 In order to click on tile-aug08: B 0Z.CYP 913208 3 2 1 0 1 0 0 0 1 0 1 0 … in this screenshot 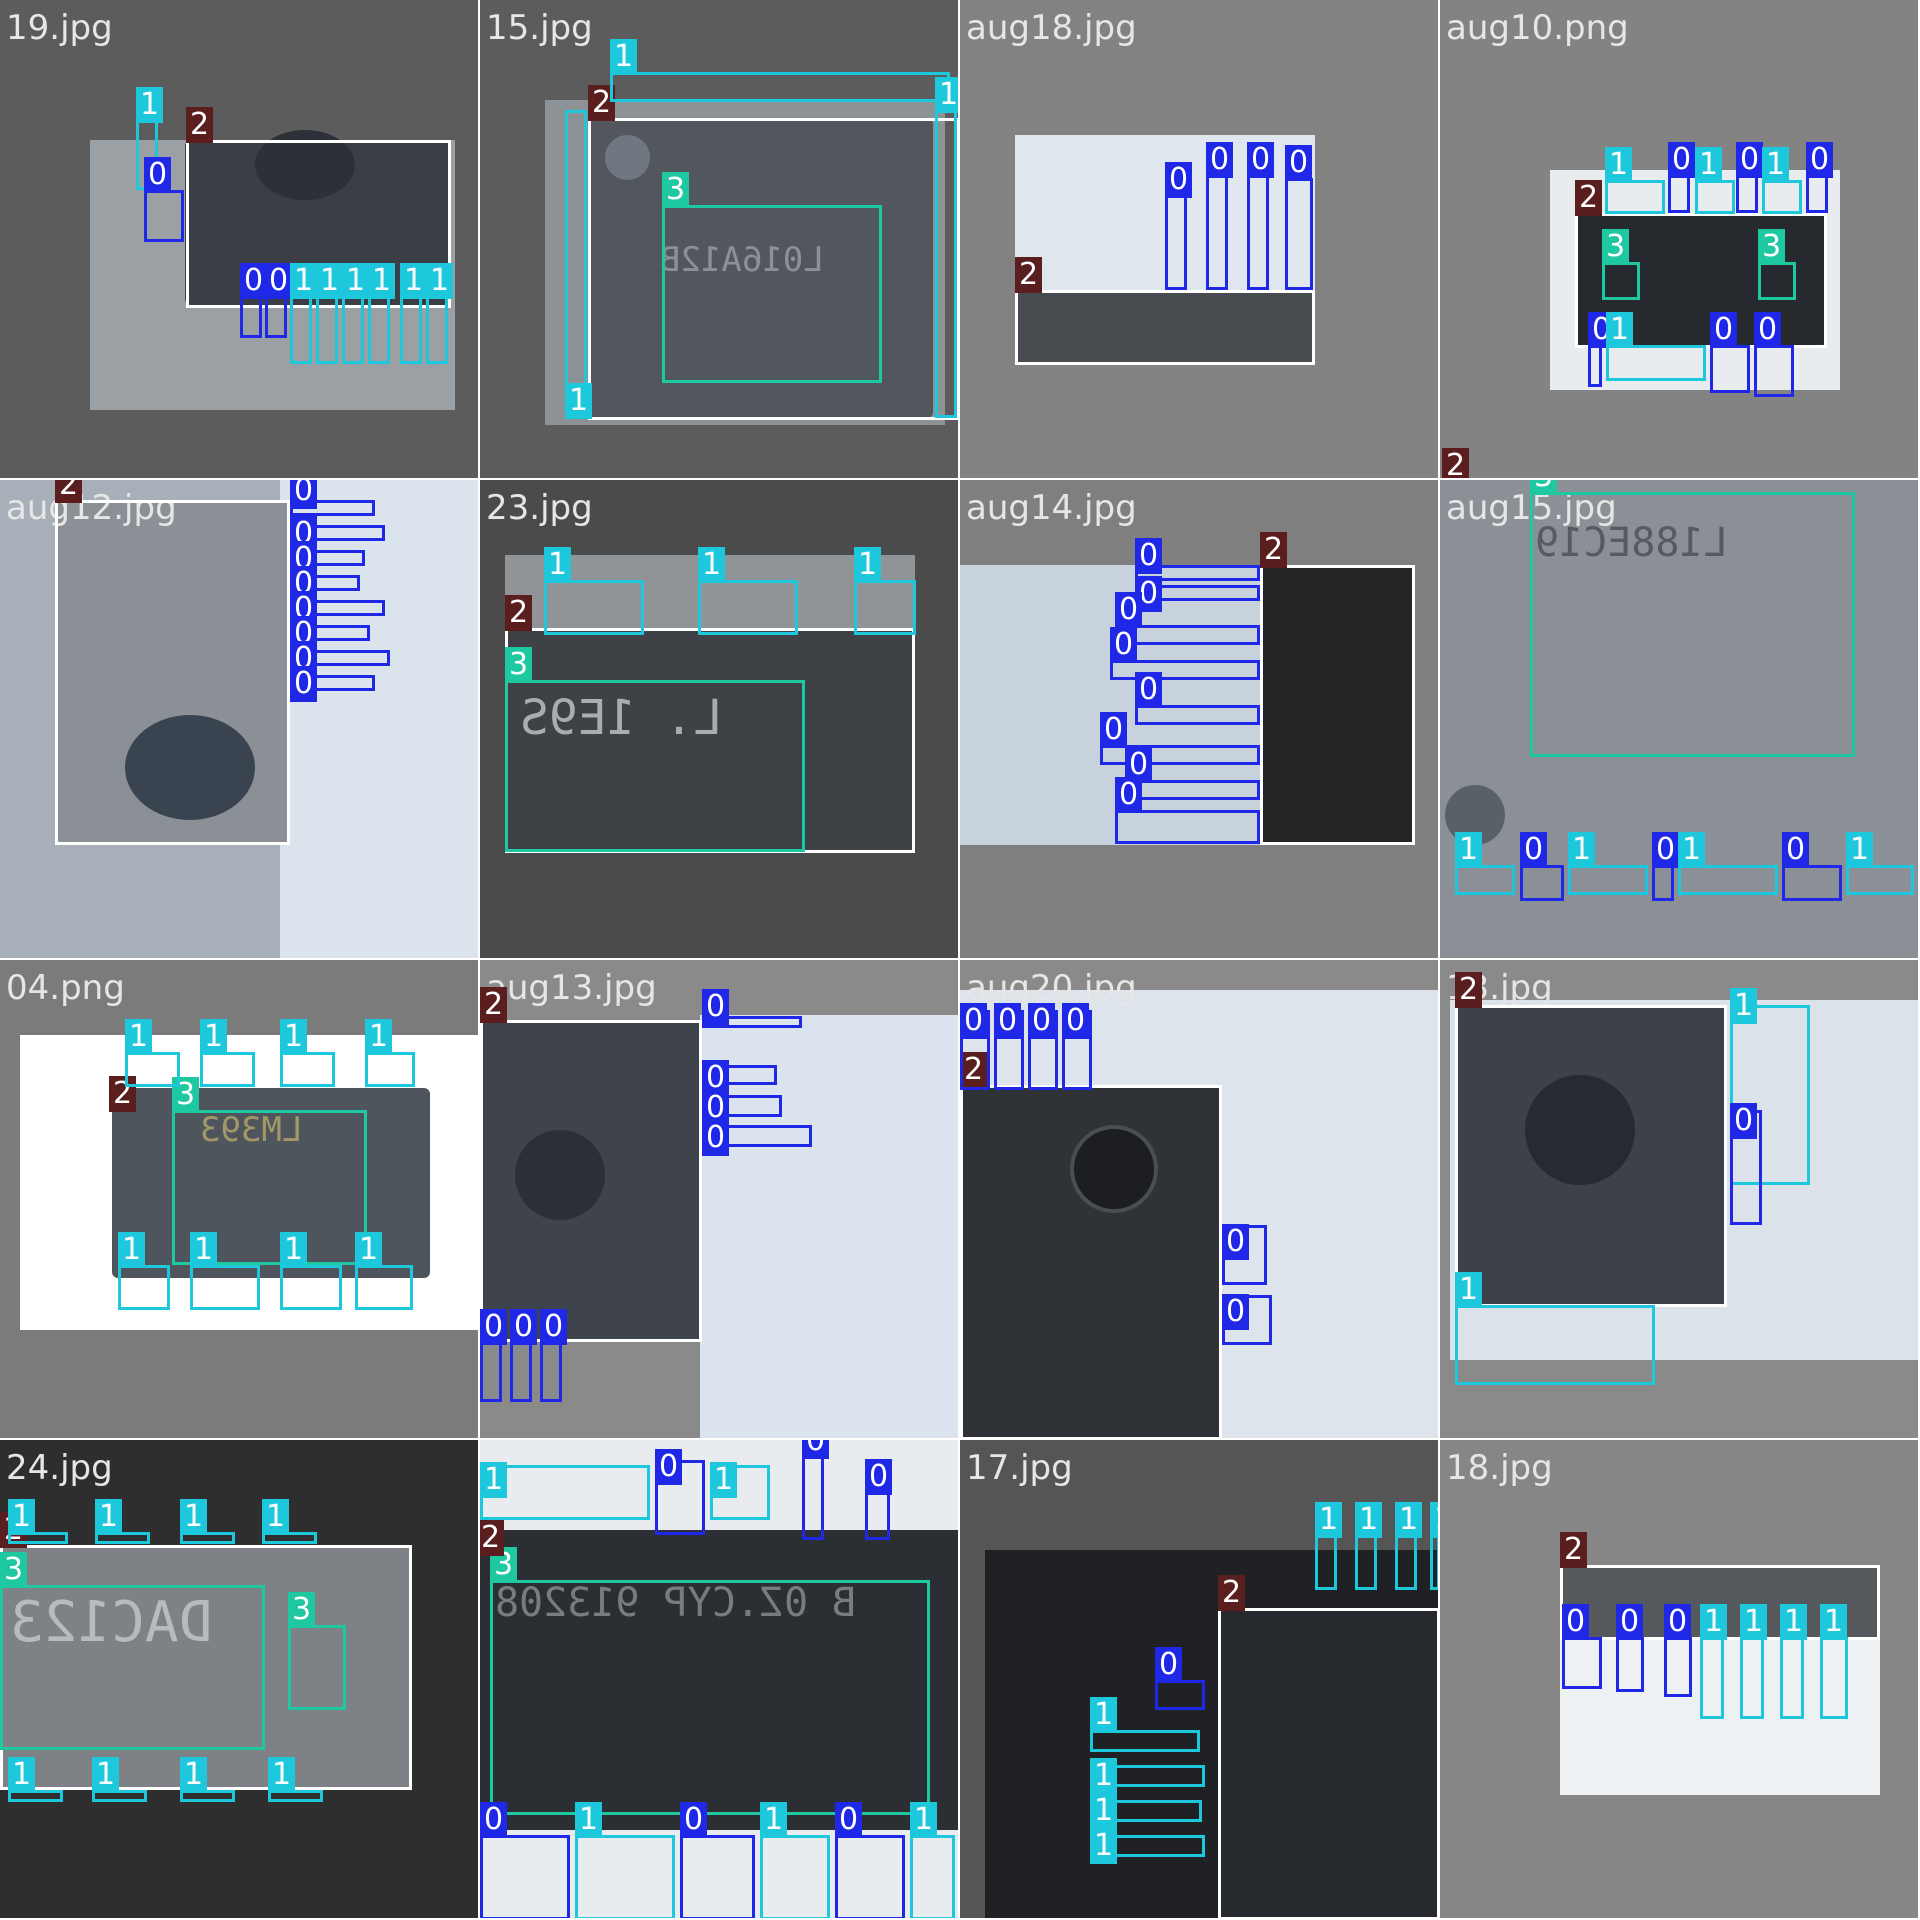, I will do `click(720, 1680)`.